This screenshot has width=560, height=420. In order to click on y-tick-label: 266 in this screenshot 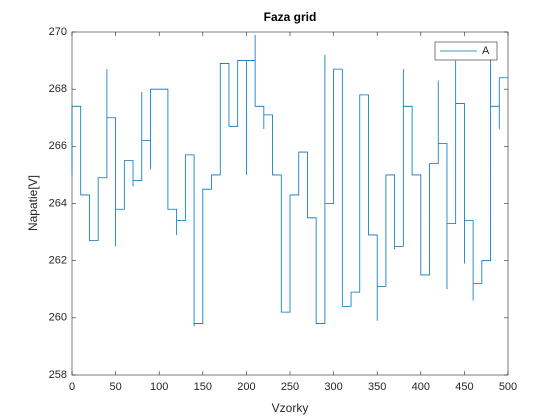, I will do `click(58, 146)`.